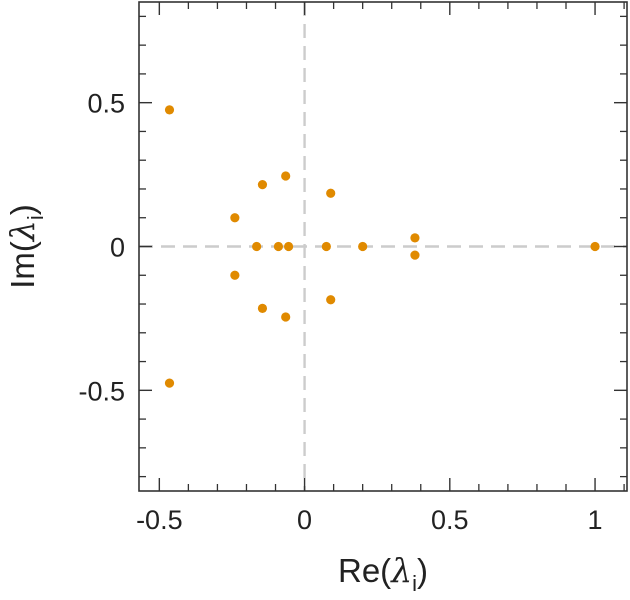  What do you see at coordinates (22, 231) in the screenshot?
I see `y-axis-label-symbol: λ` at bounding box center [22, 231].